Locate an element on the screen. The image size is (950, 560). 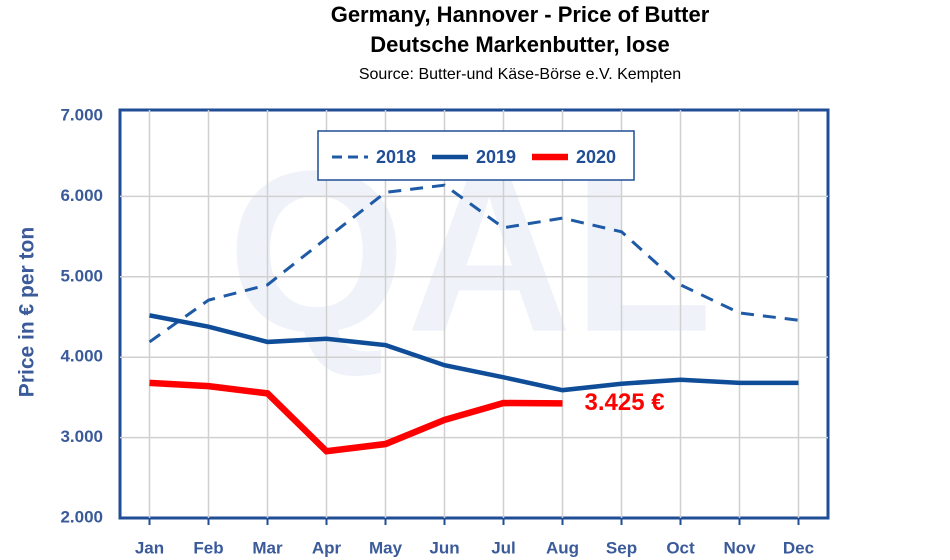
x-tick-label: Jun is located at coordinates (444, 547).